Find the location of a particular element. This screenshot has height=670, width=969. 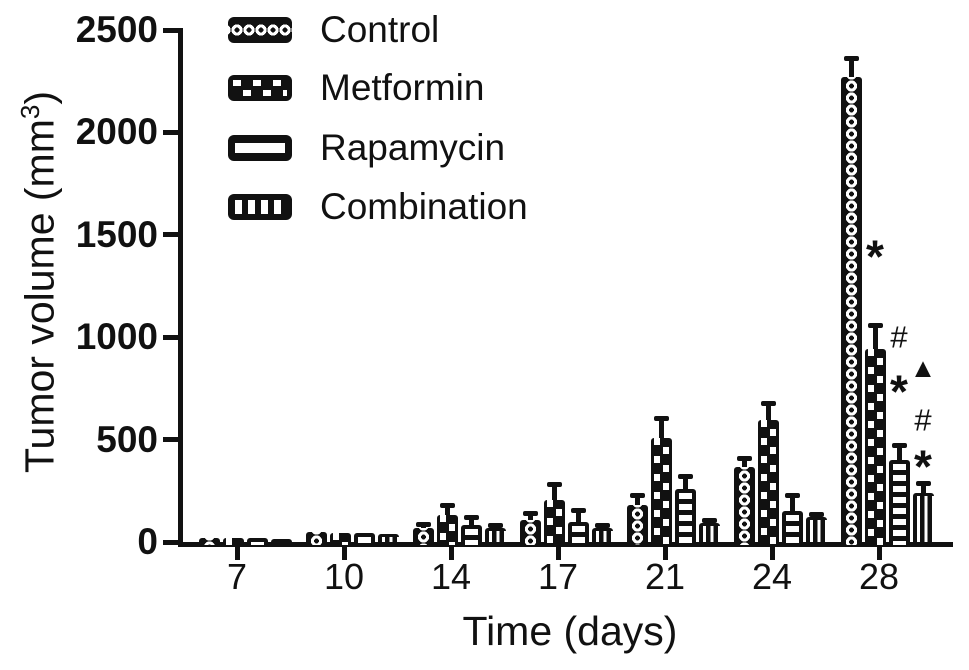

x-tick-label-day-10: 10 is located at coordinates (344, 576).